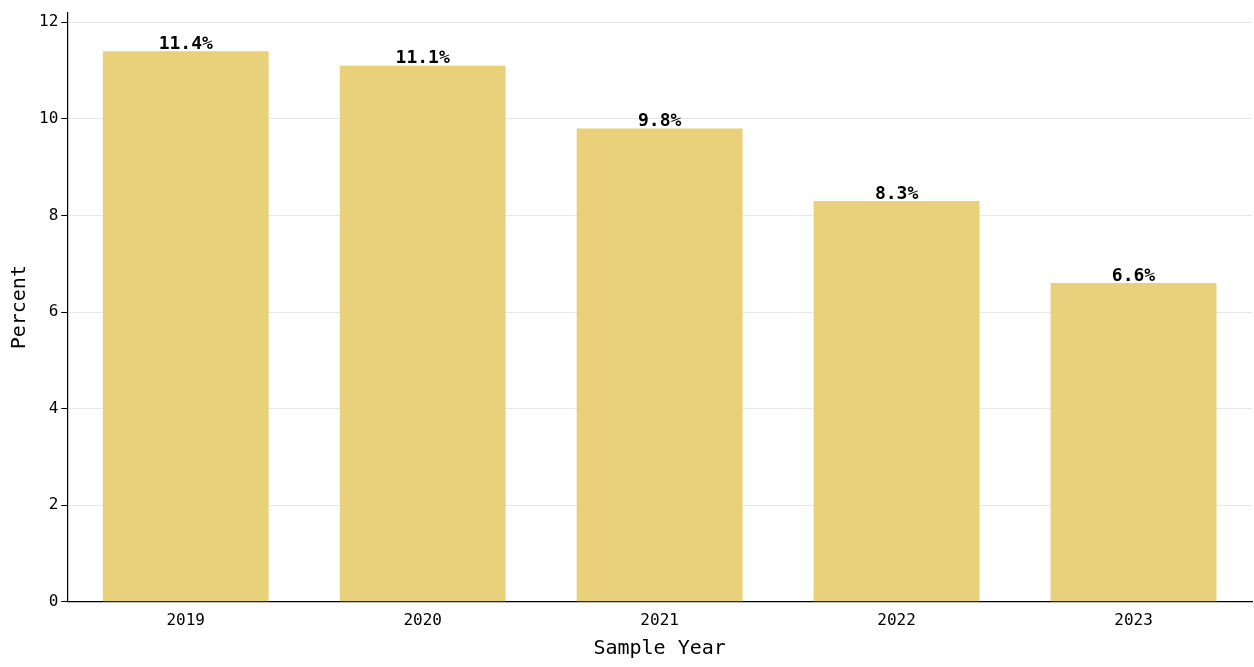 This screenshot has width=1254, height=667. Describe the element at coordinates (18, 307) in the screenshot. I see `y-axis-title: Percent` at that location.